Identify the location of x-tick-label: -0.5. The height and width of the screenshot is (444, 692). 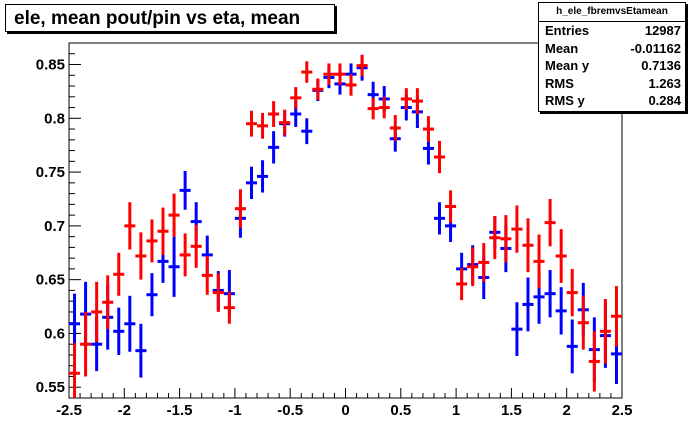
(290, 410).